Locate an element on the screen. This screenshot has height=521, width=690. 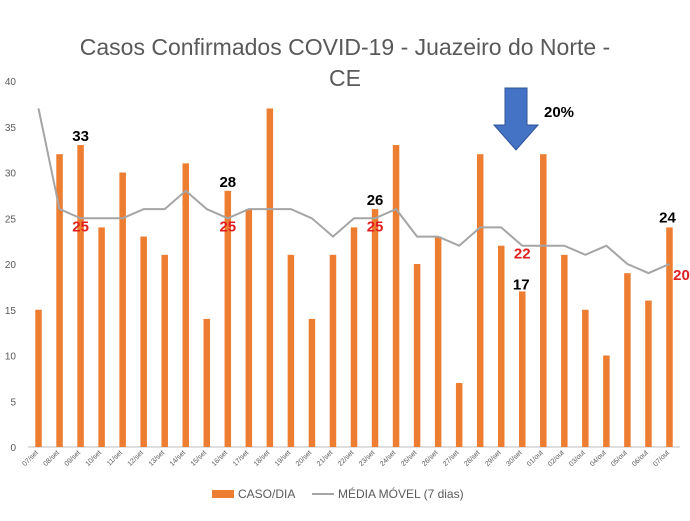
x-tick-label: 13/set is located at coordinates (157, 458).